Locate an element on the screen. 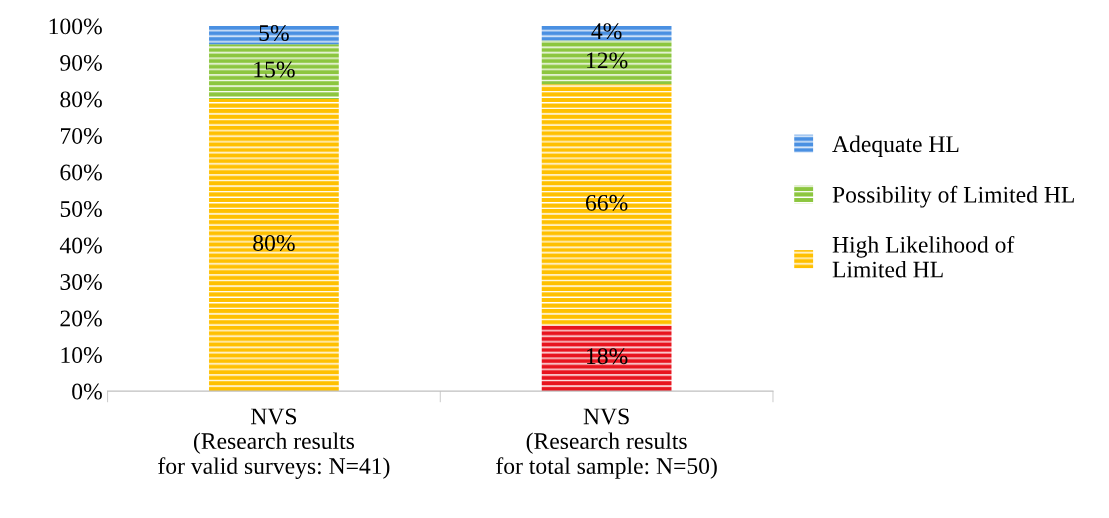 This screenshot has height=518, width=1109. y-tick-label: 70% is located at coordinates (81, 135).